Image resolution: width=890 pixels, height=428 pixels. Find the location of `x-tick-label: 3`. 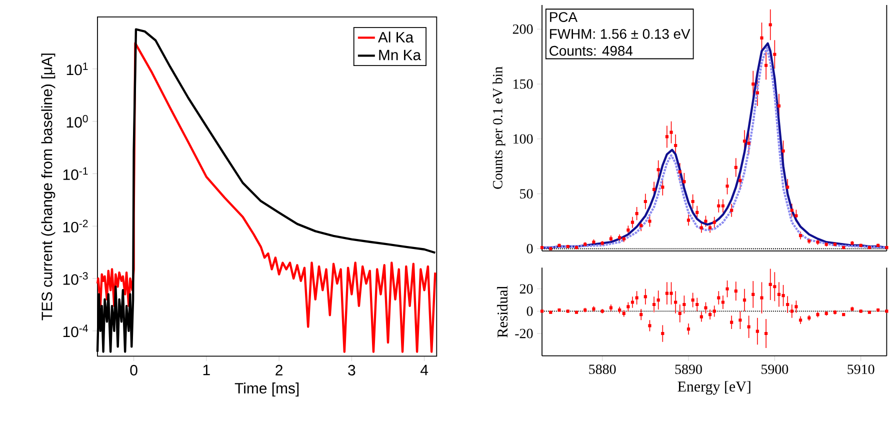

x-tick-label: 3 is located at coordinates (352, 370).